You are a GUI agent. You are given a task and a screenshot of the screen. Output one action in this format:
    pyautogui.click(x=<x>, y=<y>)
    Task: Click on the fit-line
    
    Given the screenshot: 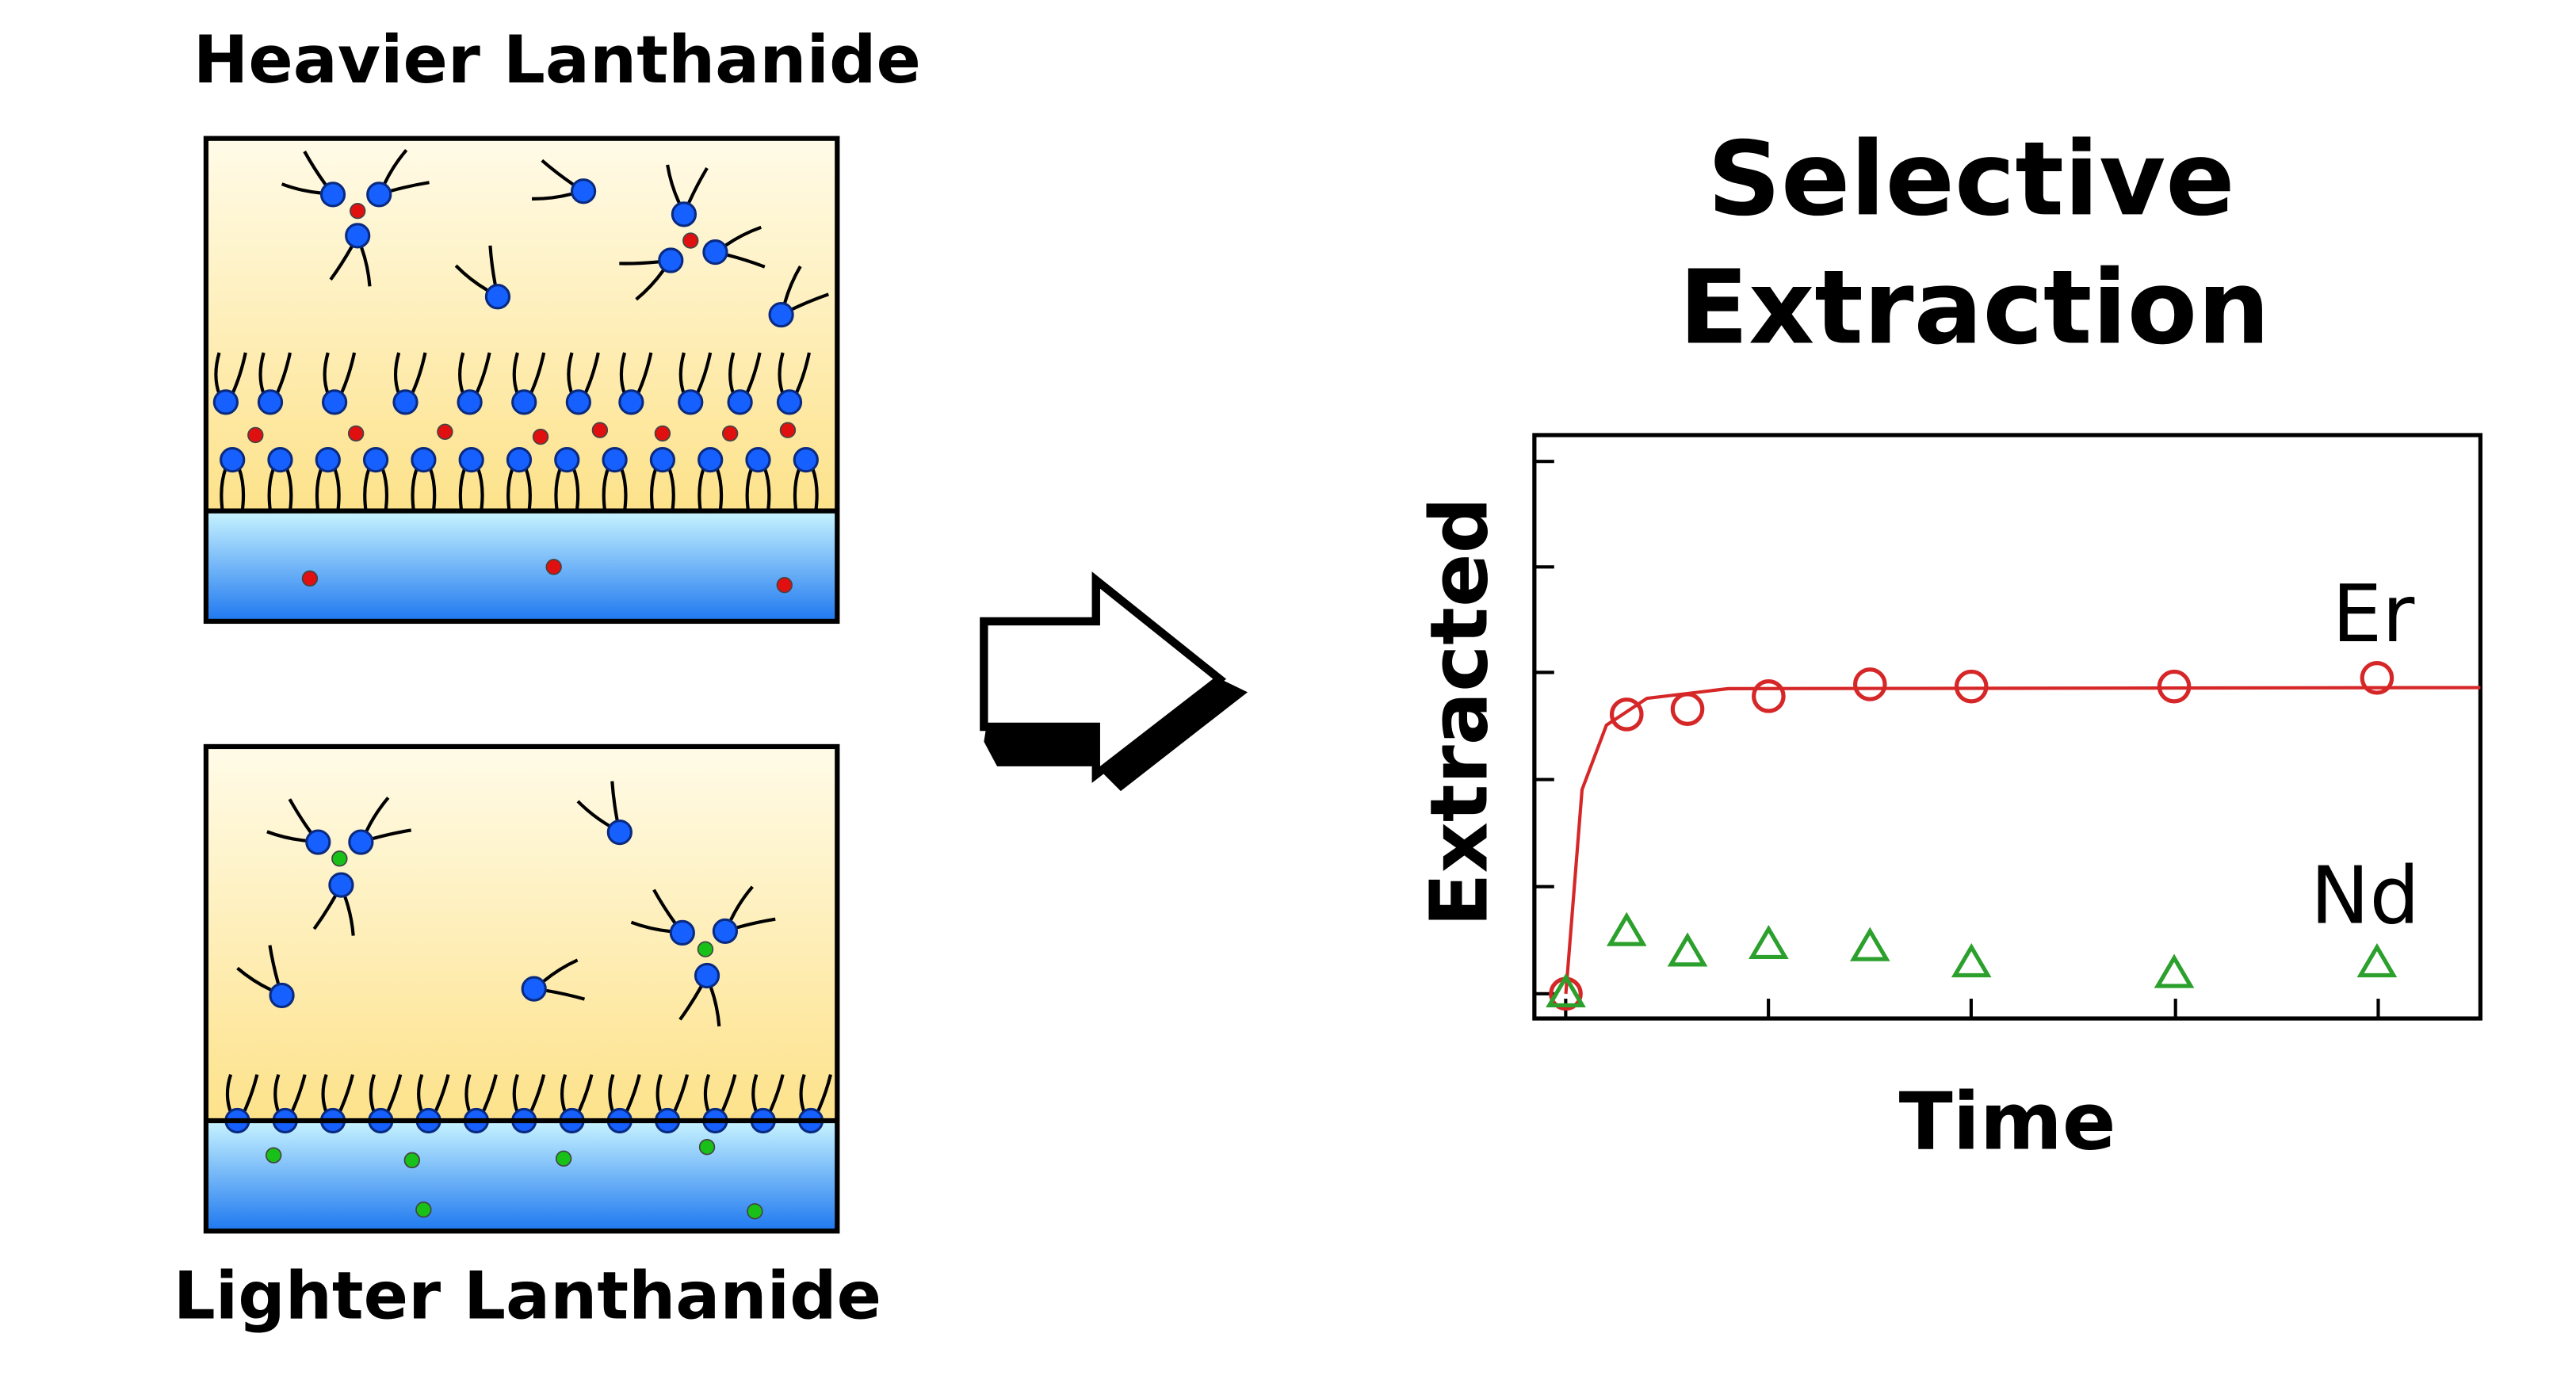 What is the action you would take?
    pyautogui.click(x=2022, y=840)
    